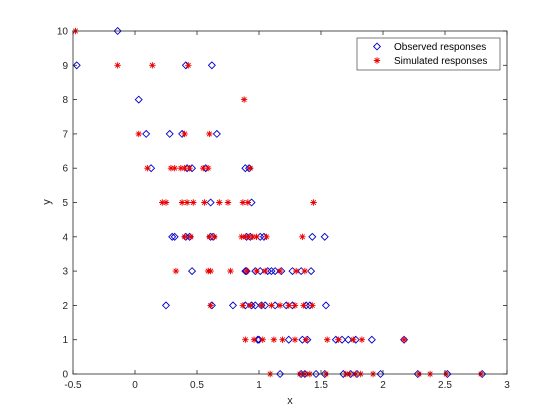 This screenshot has width=560, height=420. What do you see at coordinates (290, 401) in the screenshot?
I see `x-axis-label: x` at bounding box center [290, 401].